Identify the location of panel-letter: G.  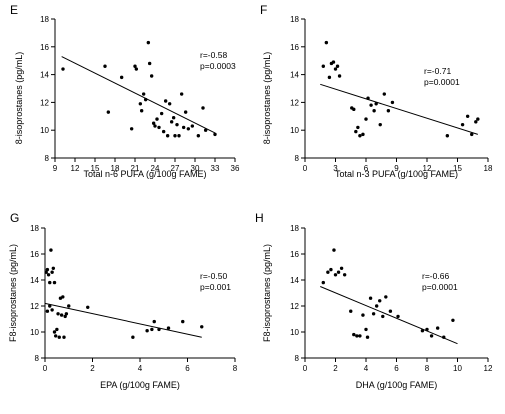
(14, 218).